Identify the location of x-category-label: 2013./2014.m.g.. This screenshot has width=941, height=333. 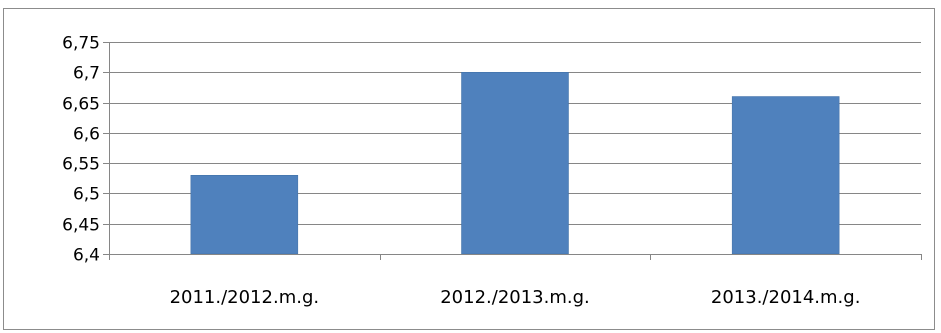
(786, 297).